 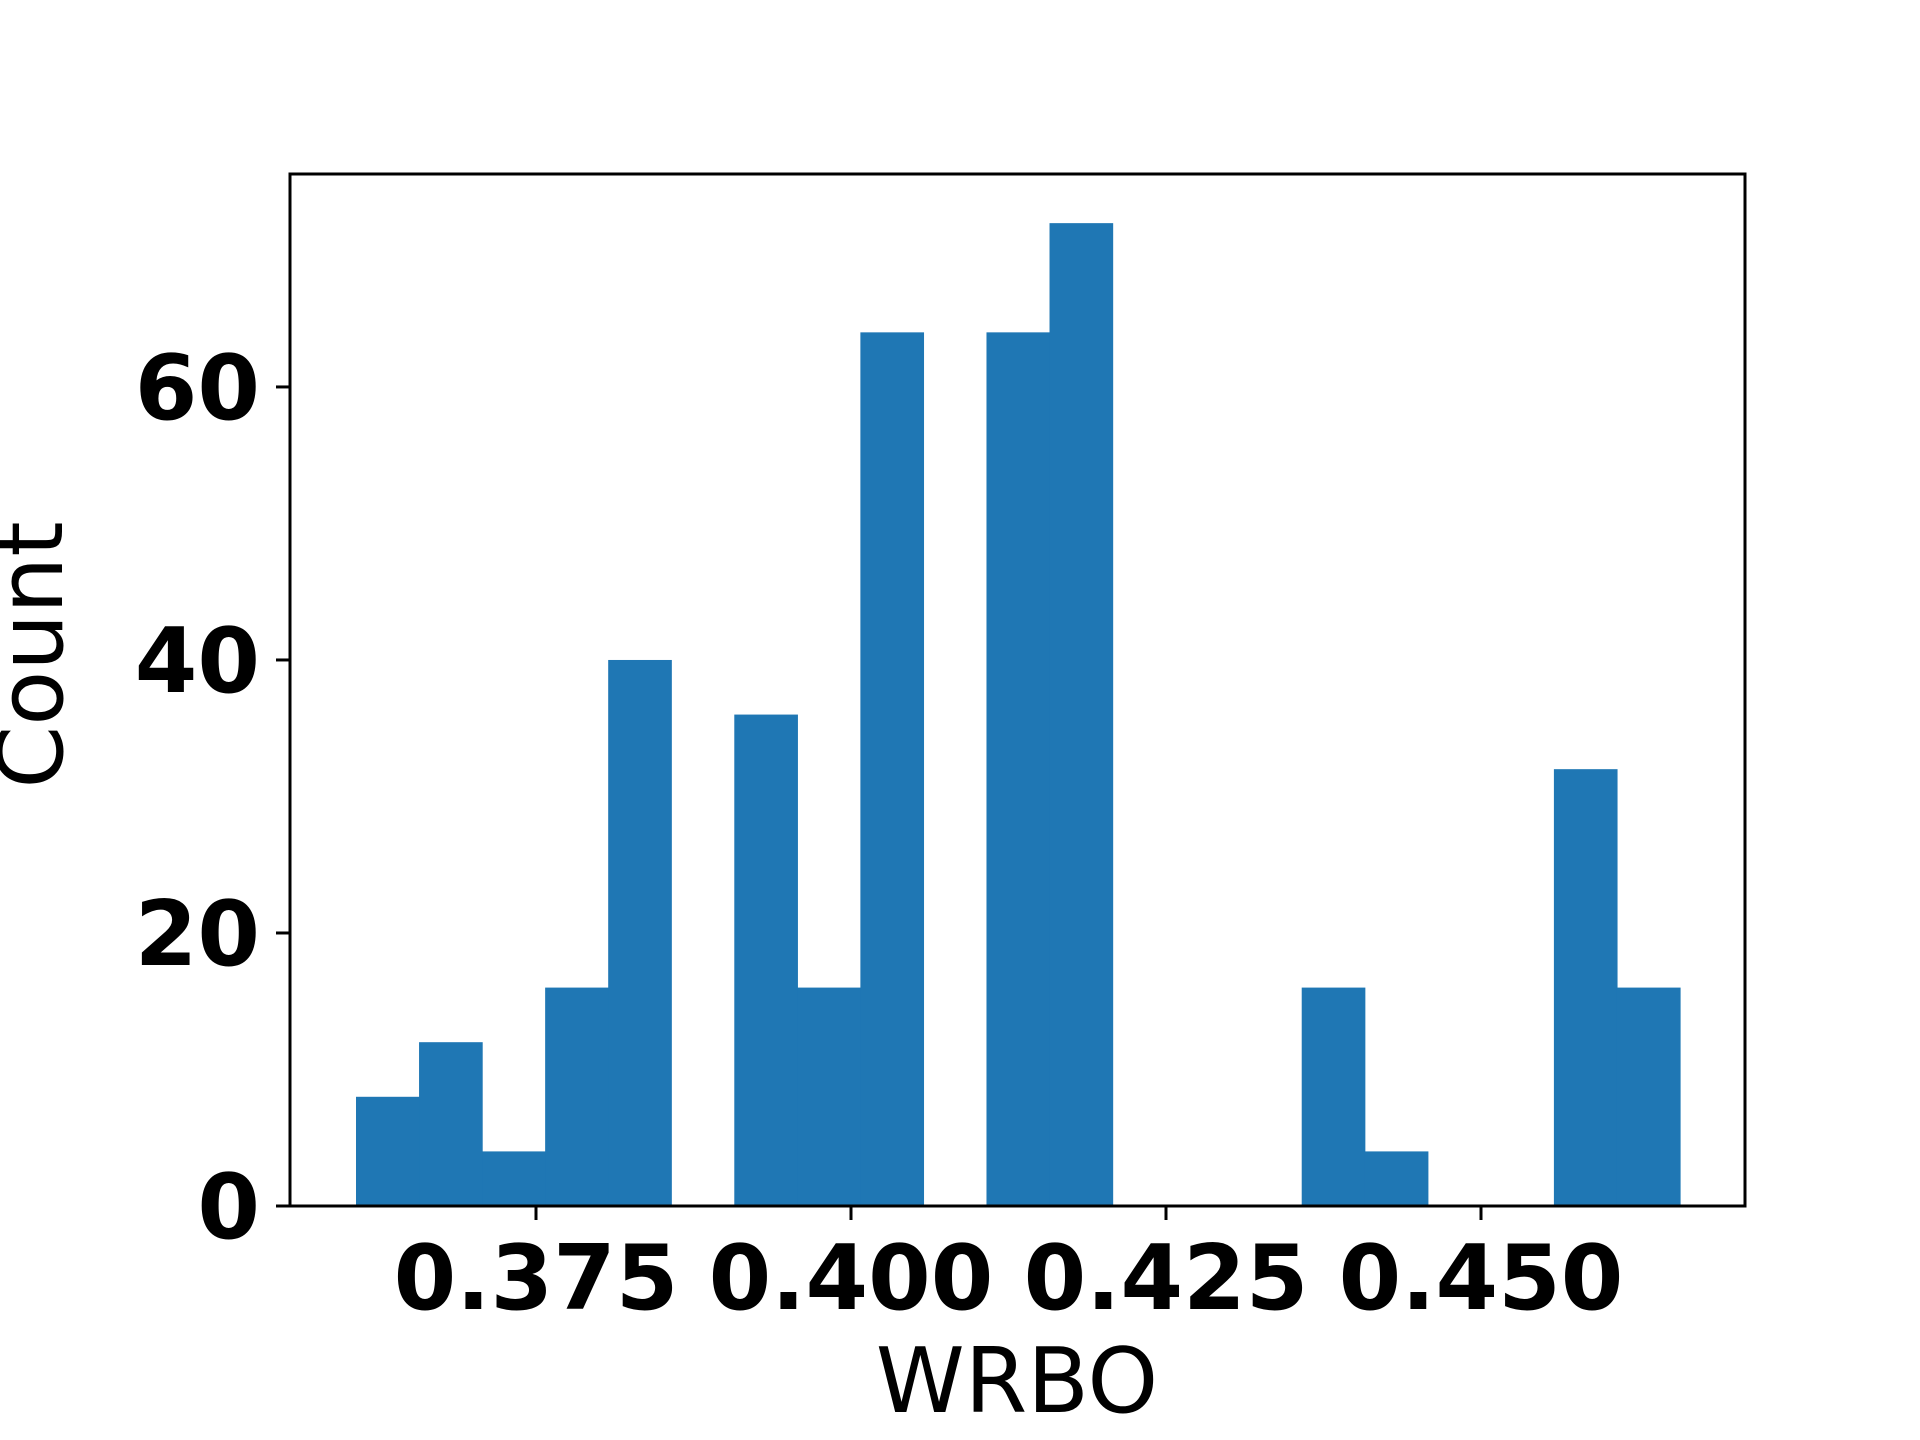 What do you see at coordinates (197, 934) in the screenshot?
I see `y-tick-label: 20` at bounding box center [197, 934].